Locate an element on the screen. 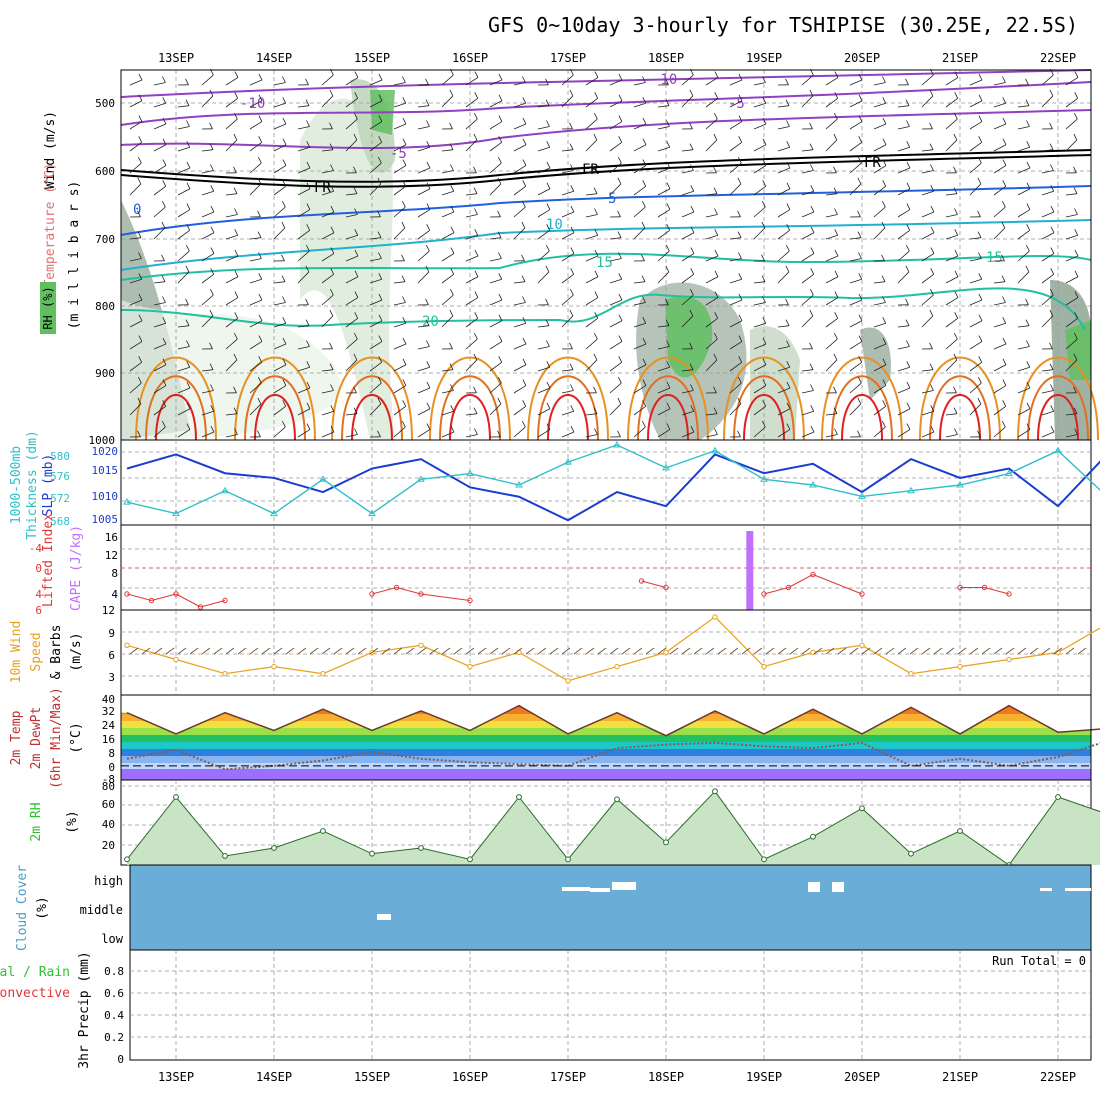 The width and height of the screenshot is (1100, 1104). temp2m-label-4: (°C) is located at coordinates (76, 737).